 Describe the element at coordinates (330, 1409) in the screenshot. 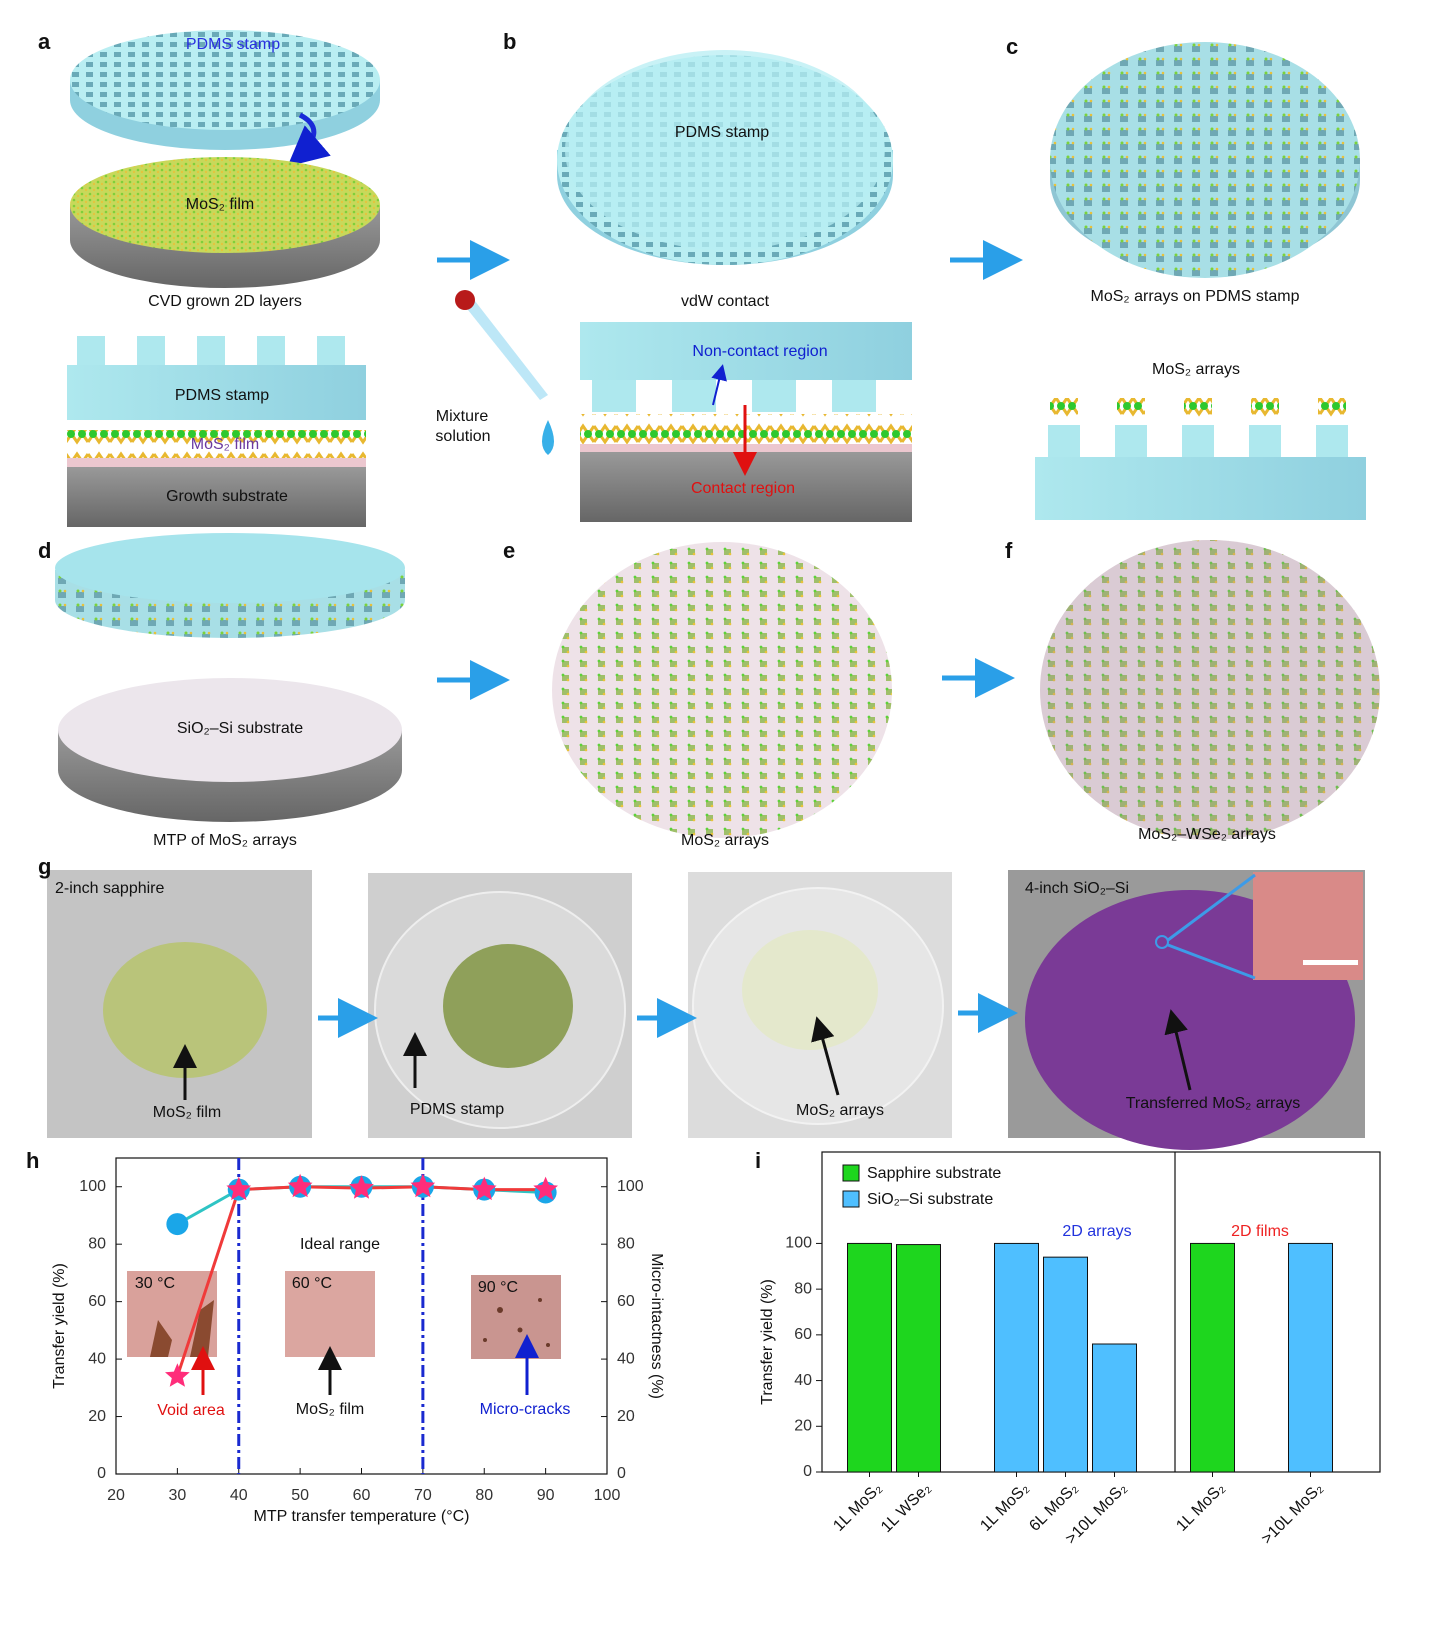

I see `inset-pointer-label: MoS₂ film` at that location.